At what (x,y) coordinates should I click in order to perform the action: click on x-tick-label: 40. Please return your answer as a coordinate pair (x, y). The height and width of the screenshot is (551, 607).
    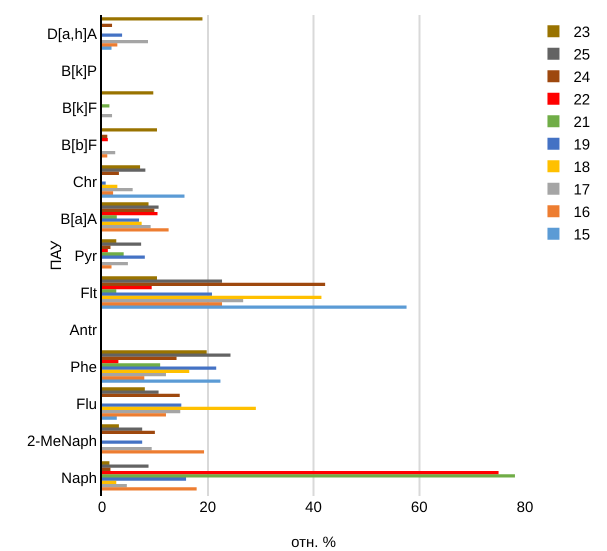
    Looking at the image, I should click on (313, 507).